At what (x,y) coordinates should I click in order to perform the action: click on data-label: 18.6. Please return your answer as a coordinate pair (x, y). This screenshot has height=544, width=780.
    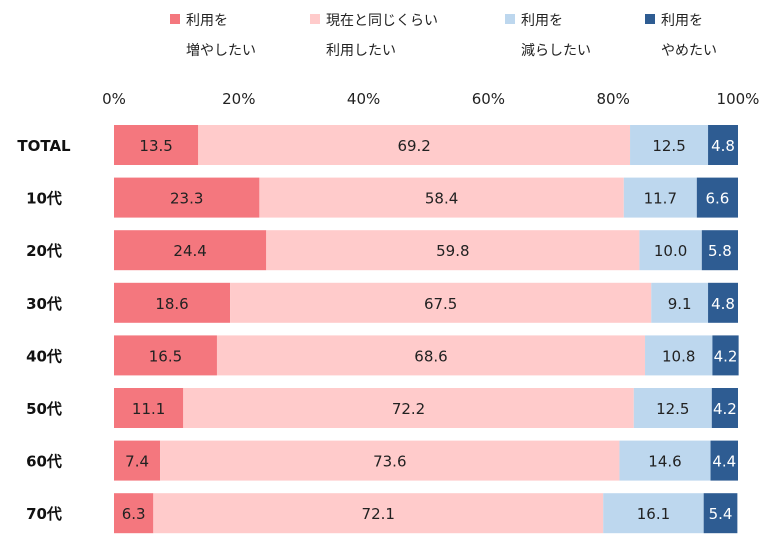
    Looking at the image, I should click on (171, 304).